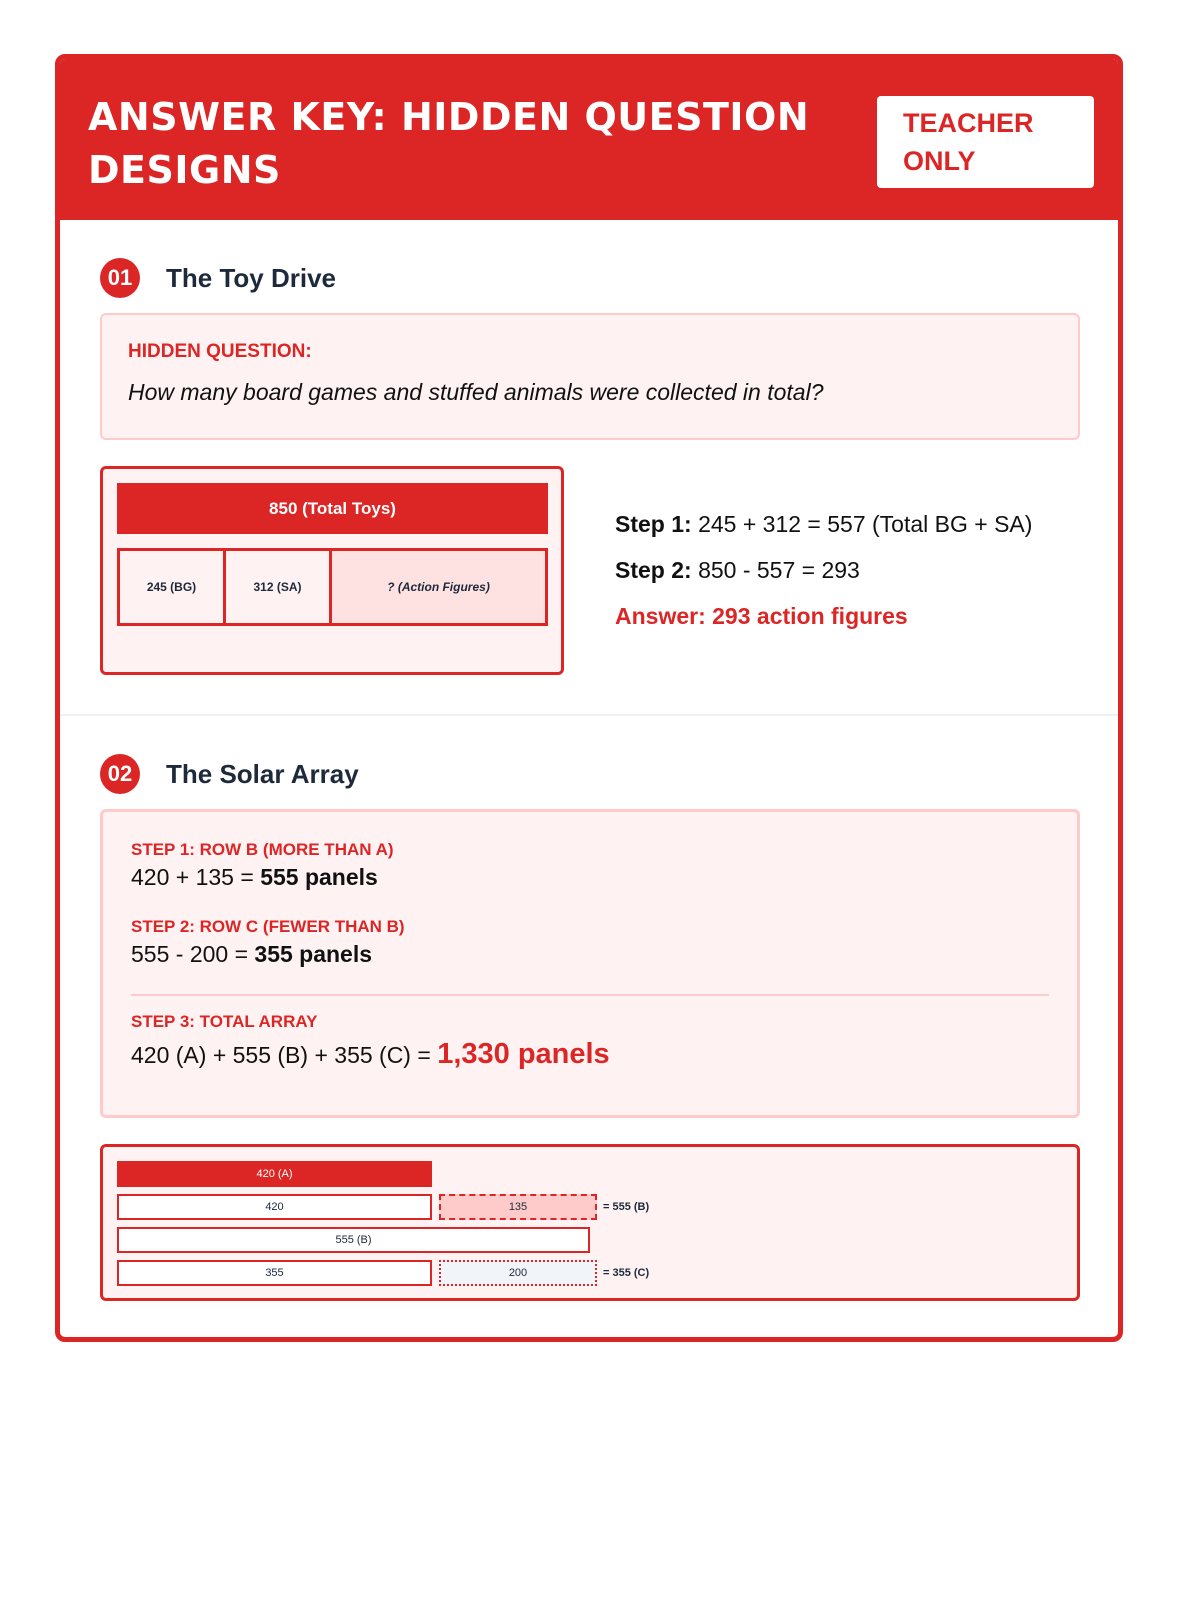 This screenshot has width=1200, height=1600. Describe the element at coordinates (319, 877) in the screenshot. I see `result: 555 panels` at that location.